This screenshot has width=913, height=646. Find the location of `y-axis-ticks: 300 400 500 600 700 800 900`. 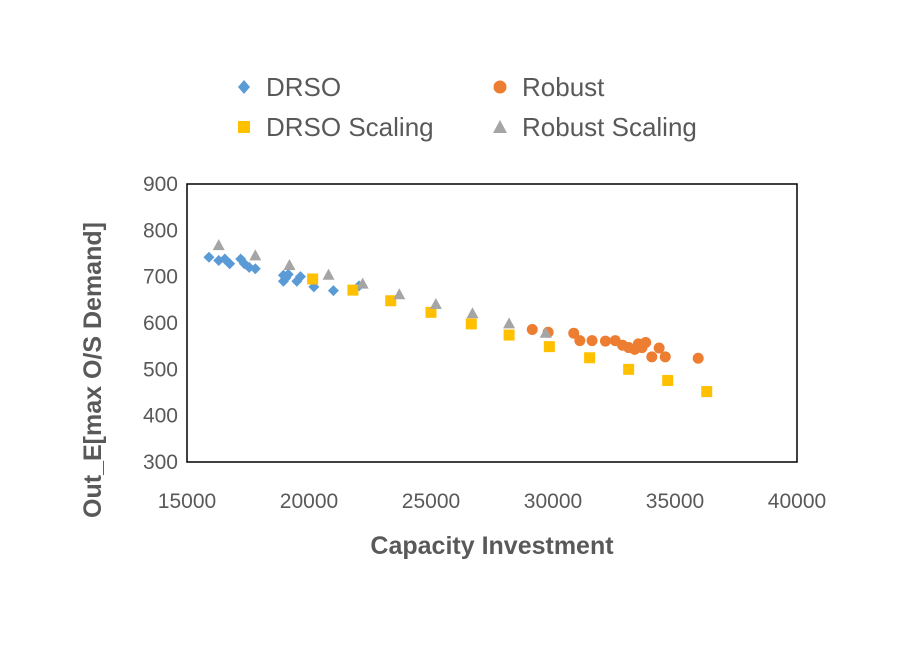

y-axis-ticks: 300 400 500 600 700 800 900 is located at coordinates (160, 323).